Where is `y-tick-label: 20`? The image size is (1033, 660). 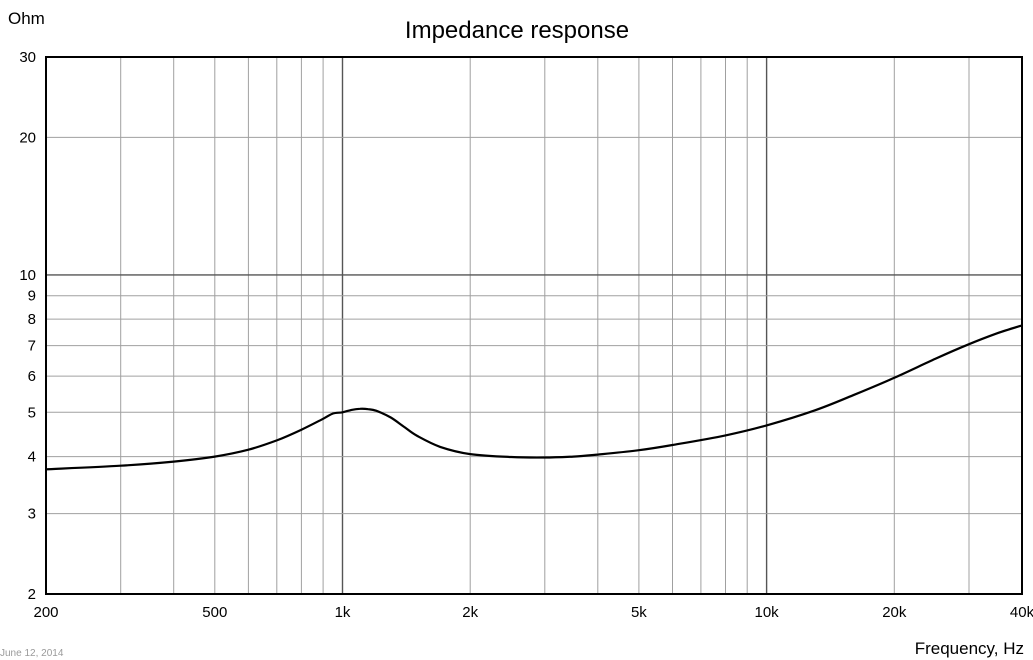 y-tick-label: 20 is located at coordinates (27, 137).